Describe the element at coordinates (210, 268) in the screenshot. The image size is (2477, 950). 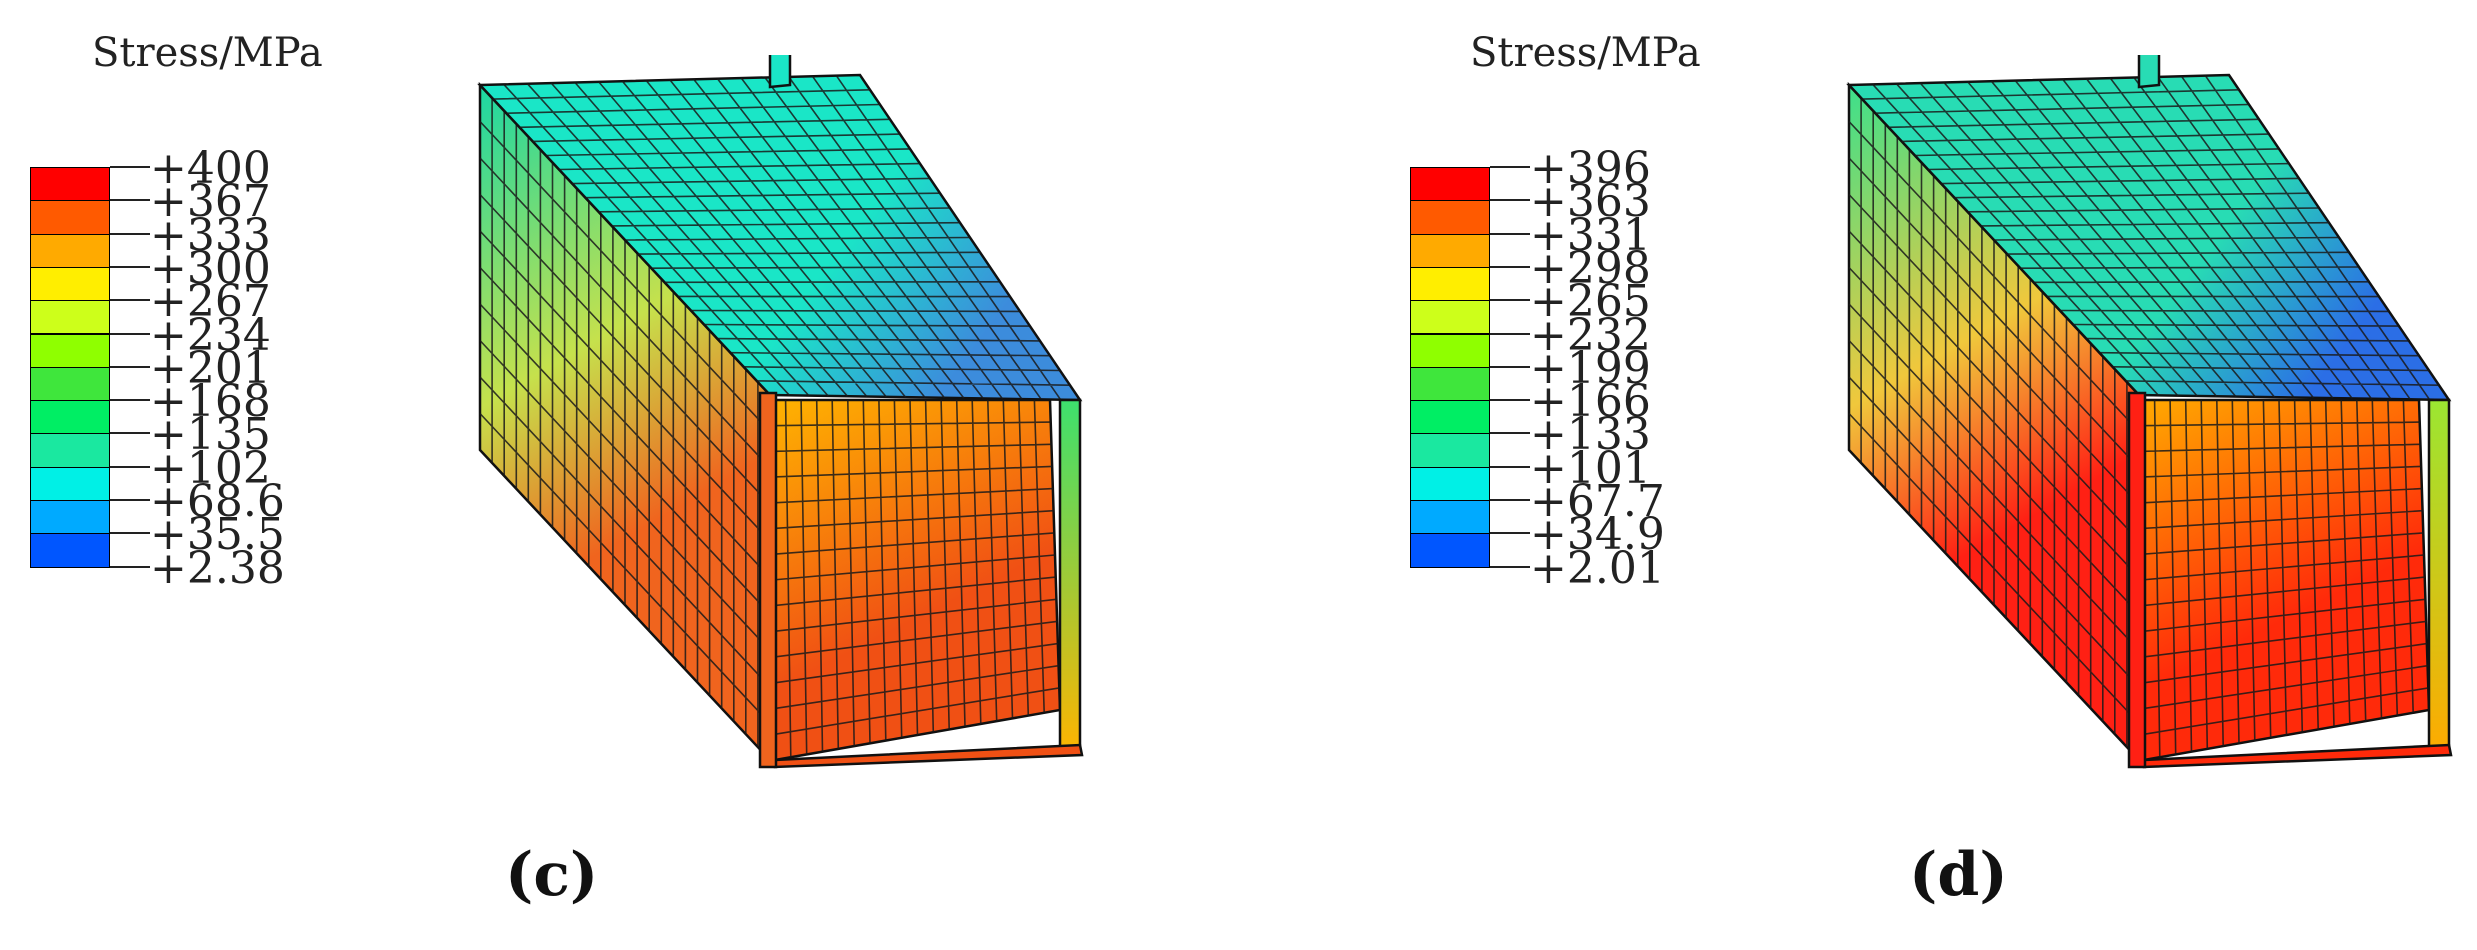
I see `legend-tick-label: +300` at that location.